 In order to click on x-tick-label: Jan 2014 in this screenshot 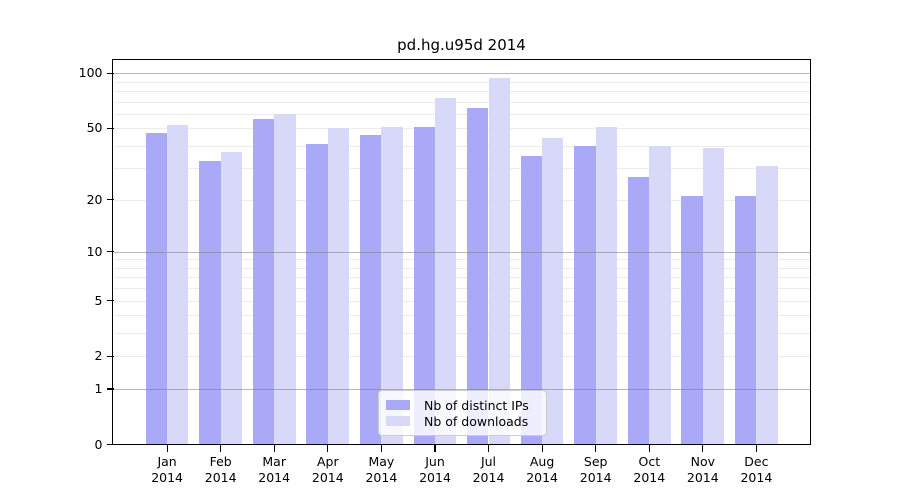, I will do `click(167, 470)`.